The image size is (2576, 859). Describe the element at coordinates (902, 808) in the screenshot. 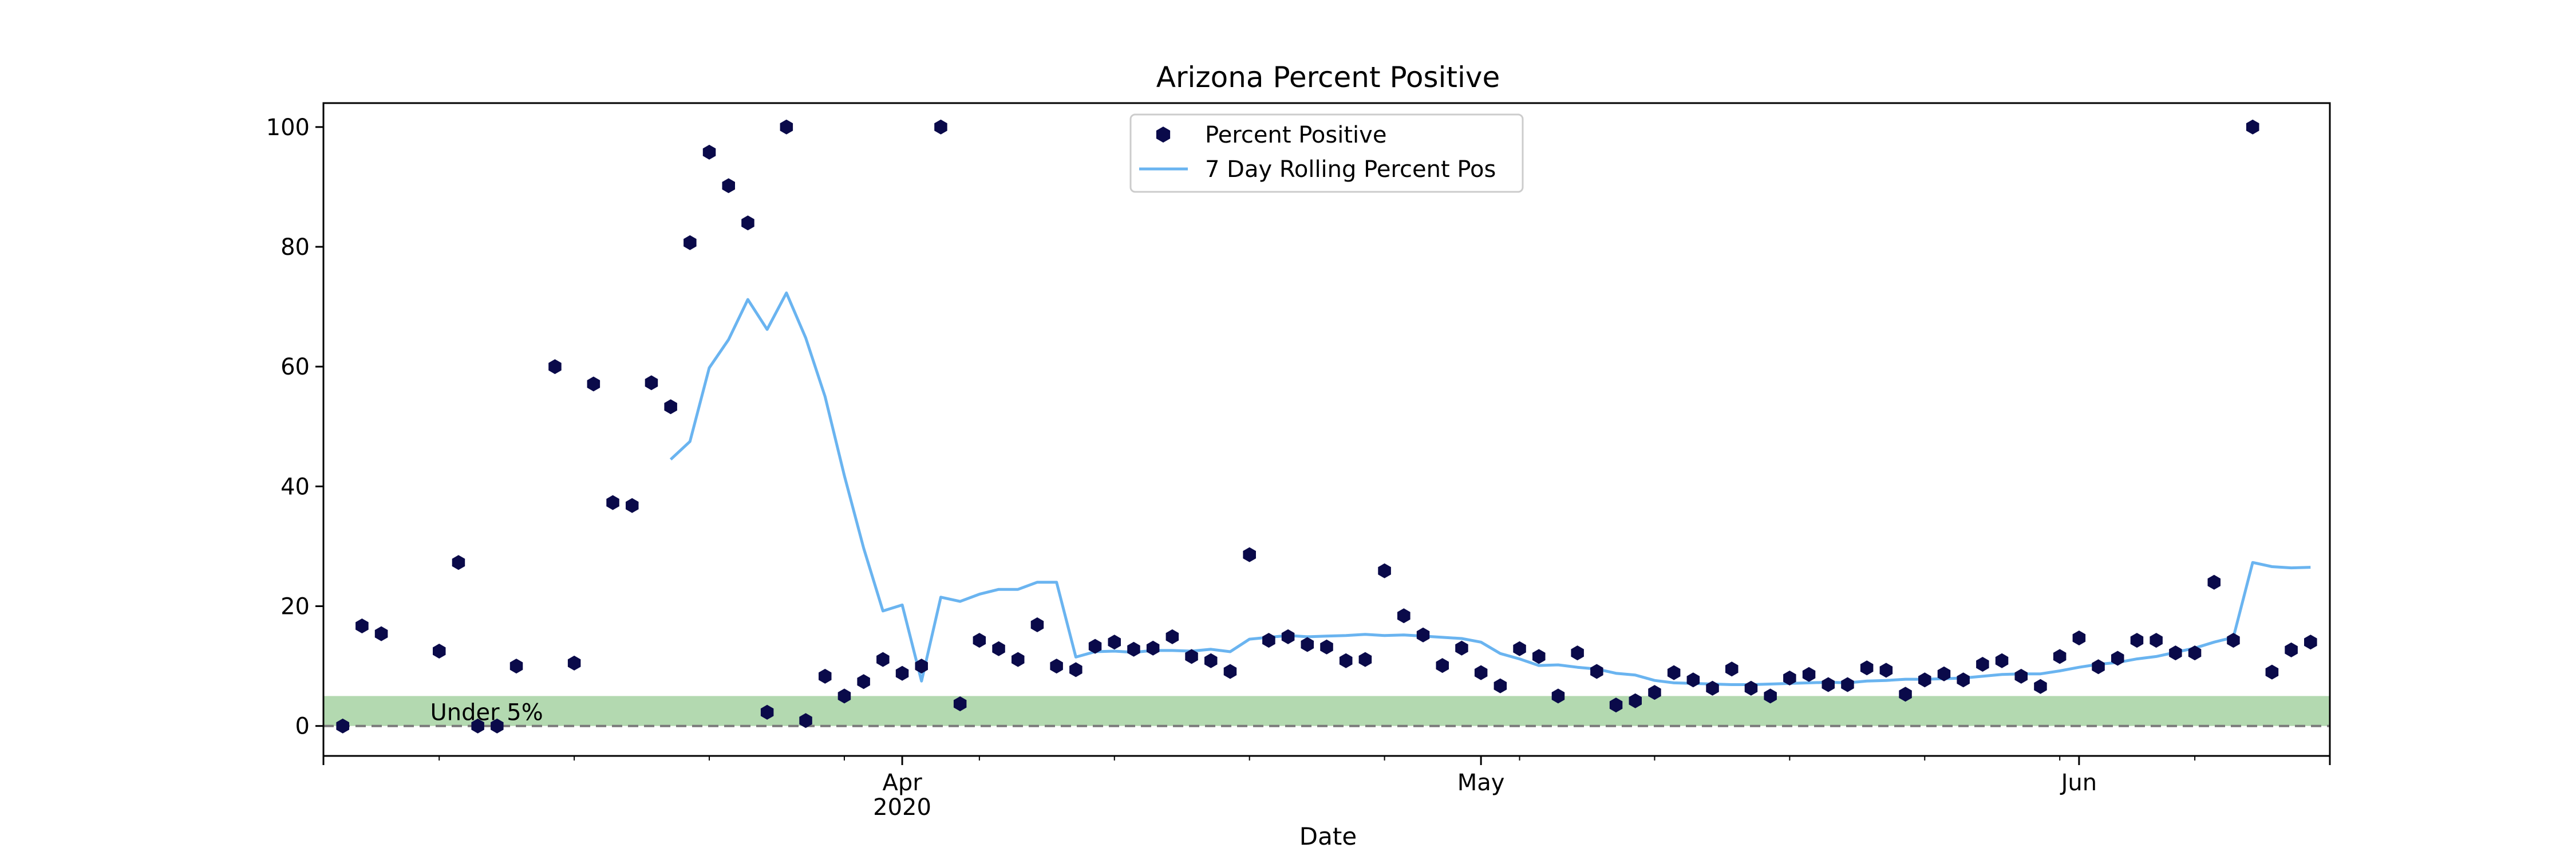

I see `x-tick-sublabel-0: 2020` at that location.